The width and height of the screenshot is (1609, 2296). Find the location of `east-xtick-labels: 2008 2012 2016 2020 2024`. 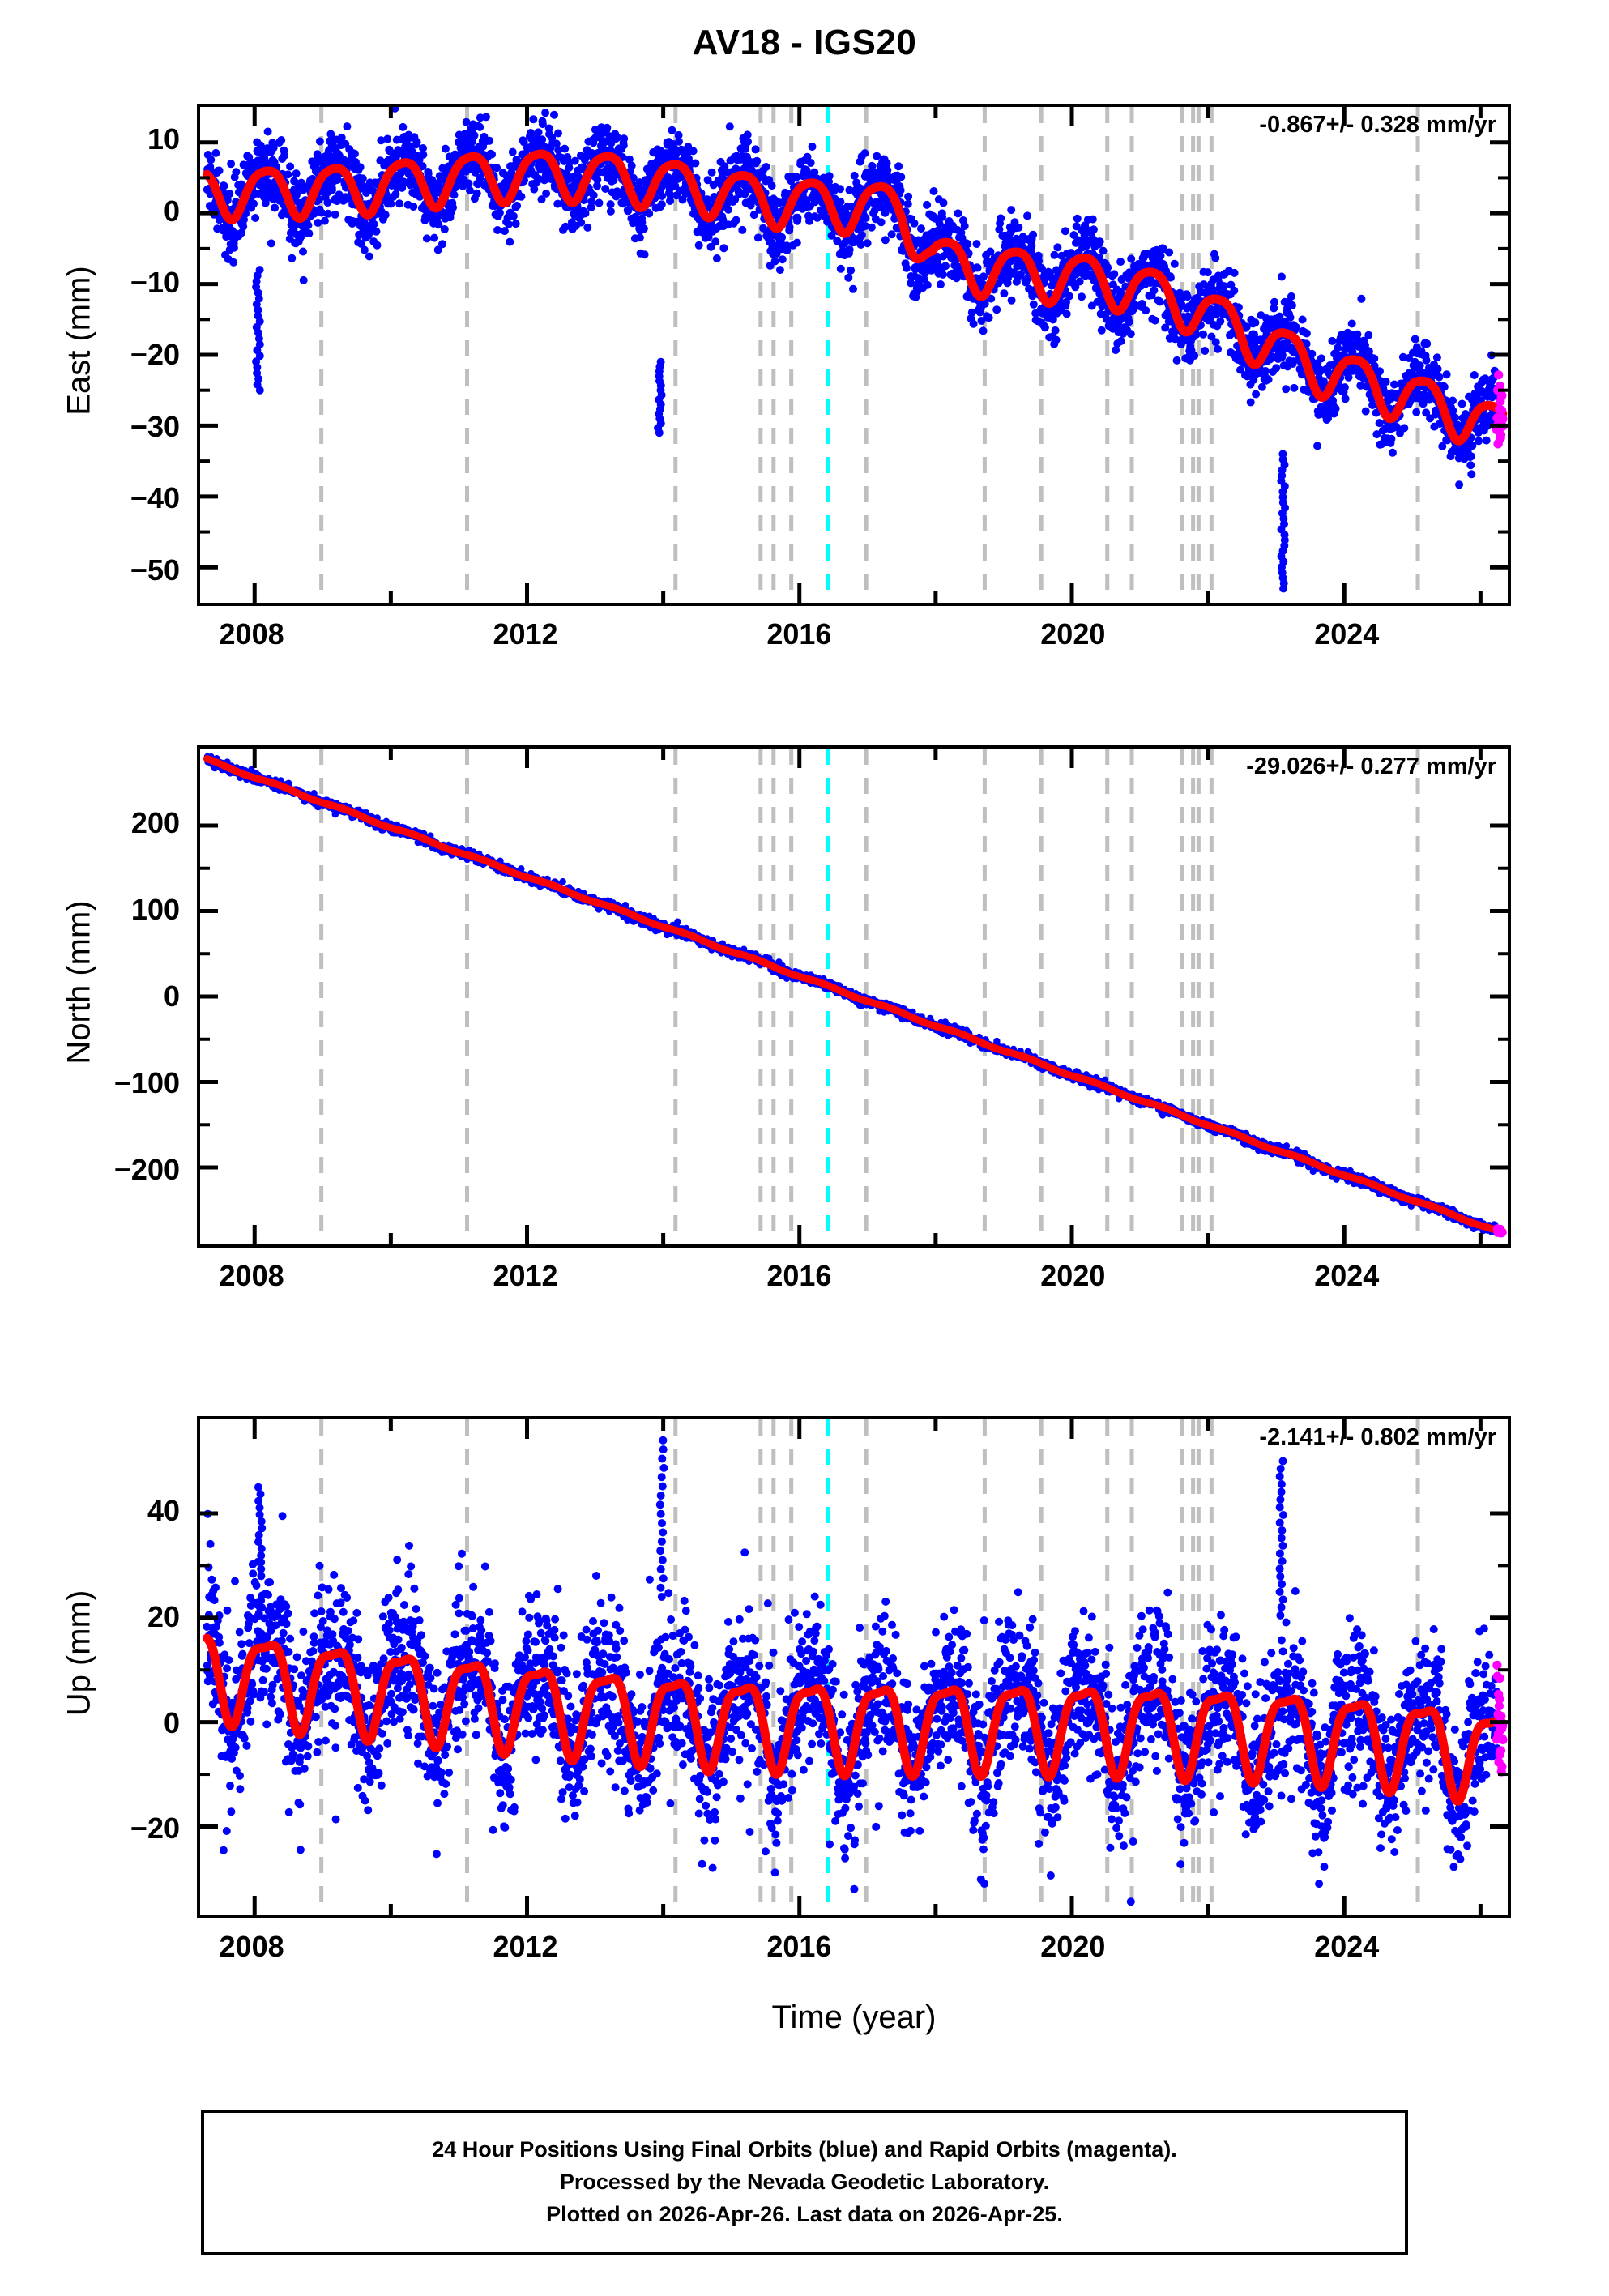

east-xtick-labels: 2008 2012 2016 2020 2024 is located at coordinates (854, 638).